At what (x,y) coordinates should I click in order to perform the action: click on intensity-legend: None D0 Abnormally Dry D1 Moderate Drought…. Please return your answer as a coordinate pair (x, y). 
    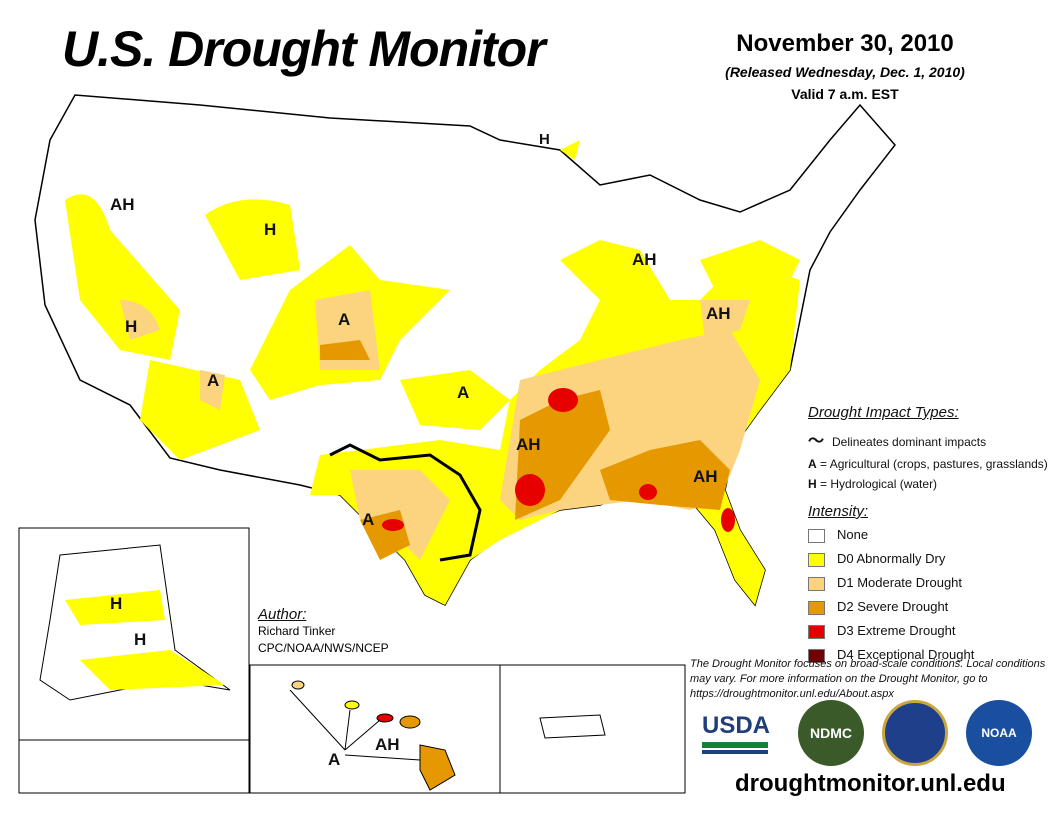
    Looking at the image, I should click on (928, 595).